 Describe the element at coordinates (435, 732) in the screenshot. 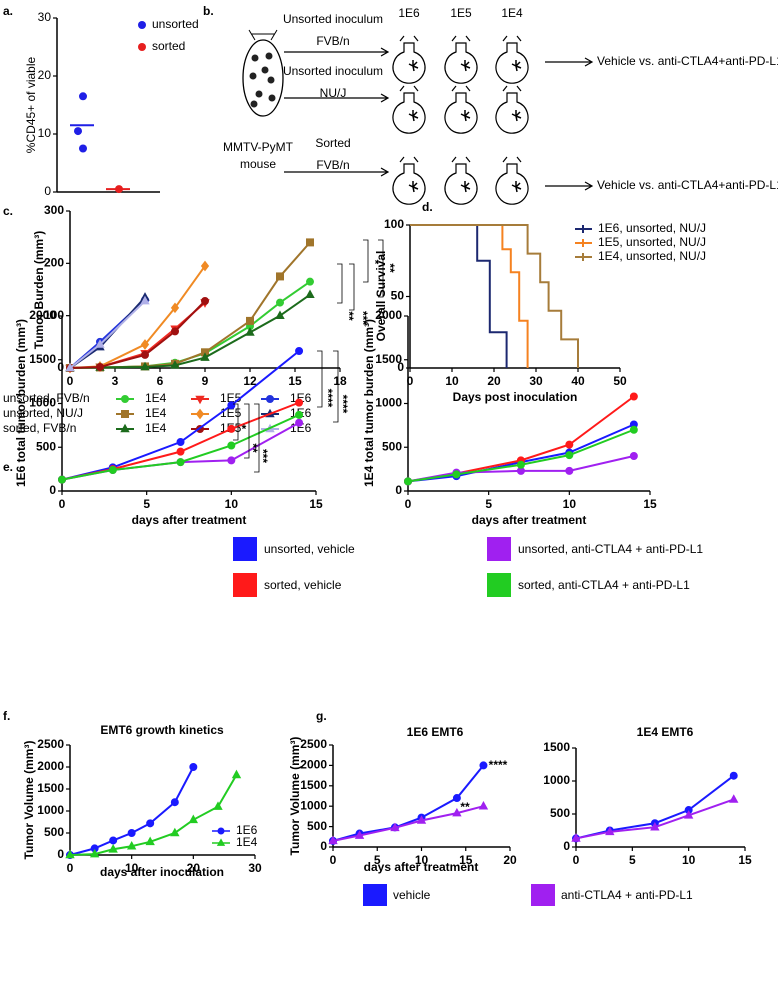

I see `chart-title: 1E6 EMT6` at that location.